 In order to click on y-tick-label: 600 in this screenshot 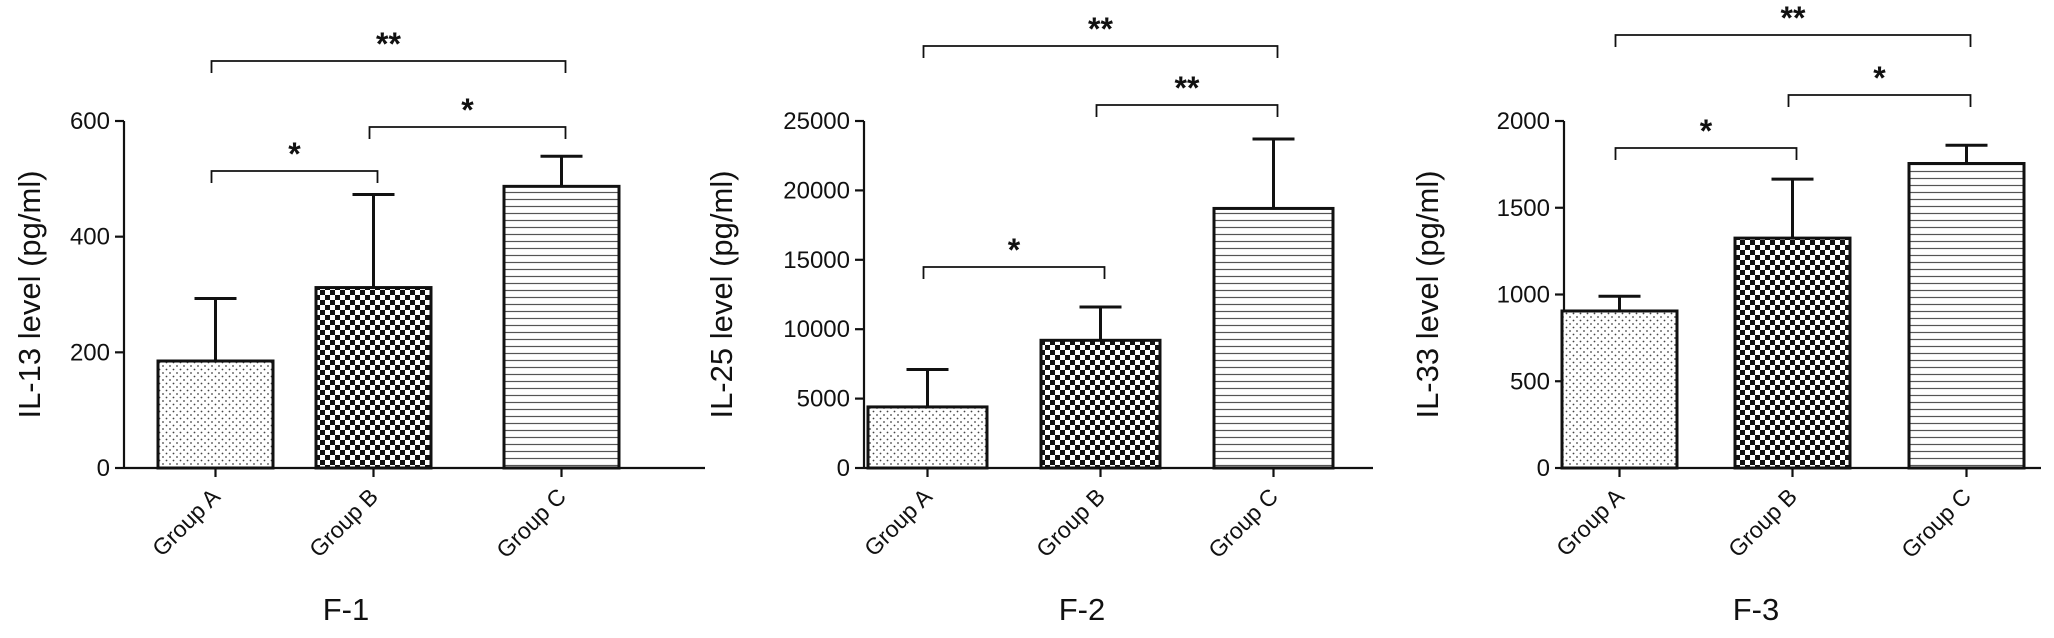, I will do `click(90, 121)`.